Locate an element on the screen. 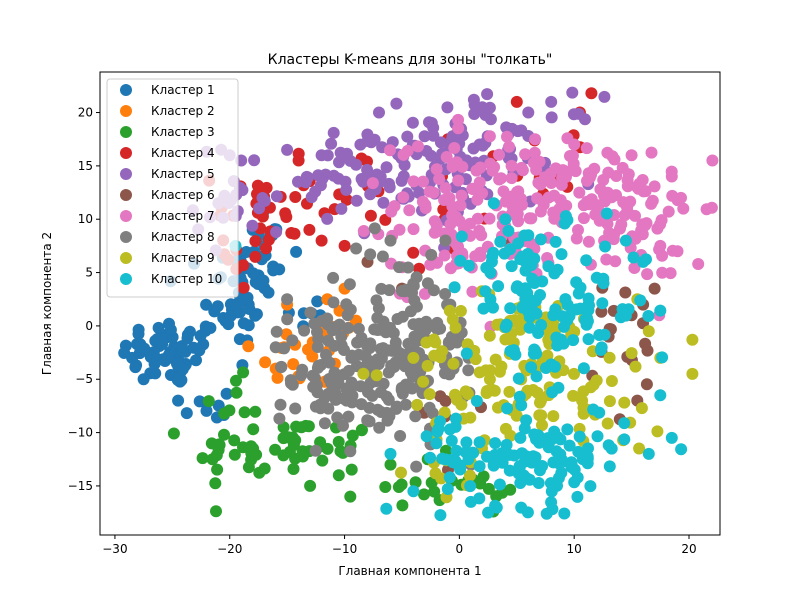 The width and height of the screenshot is (800, 604). legend-label: Кластер 10 is located at coordinates (186, 279).